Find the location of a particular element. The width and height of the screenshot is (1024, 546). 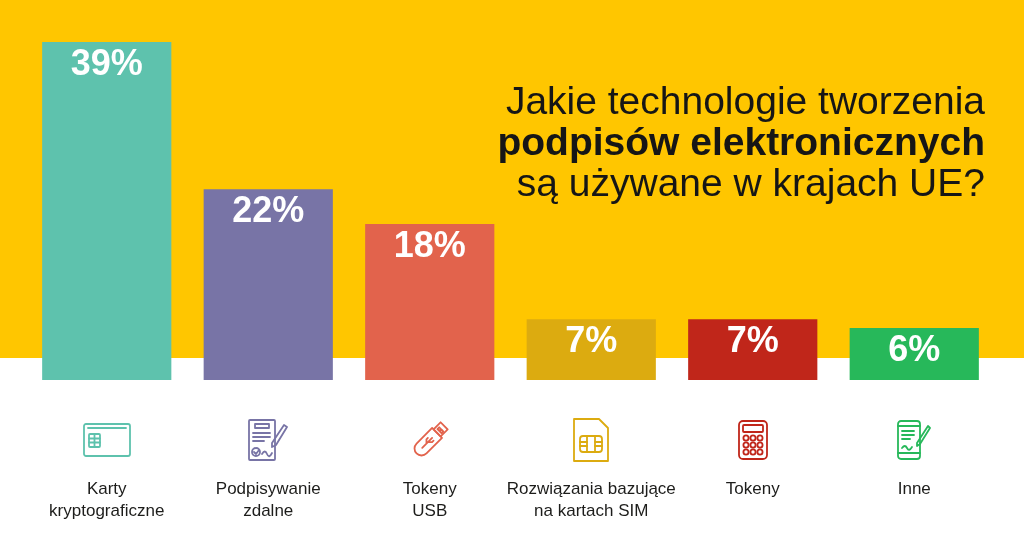

data-label: 6% is located at coordinates (914, 348).